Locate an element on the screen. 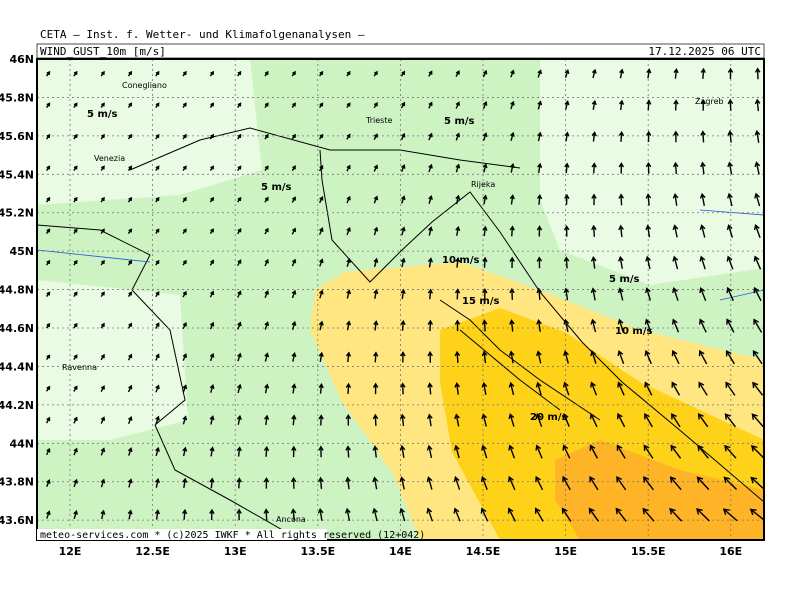  lat-label: 44.8N is located at coordinates (17, 290).